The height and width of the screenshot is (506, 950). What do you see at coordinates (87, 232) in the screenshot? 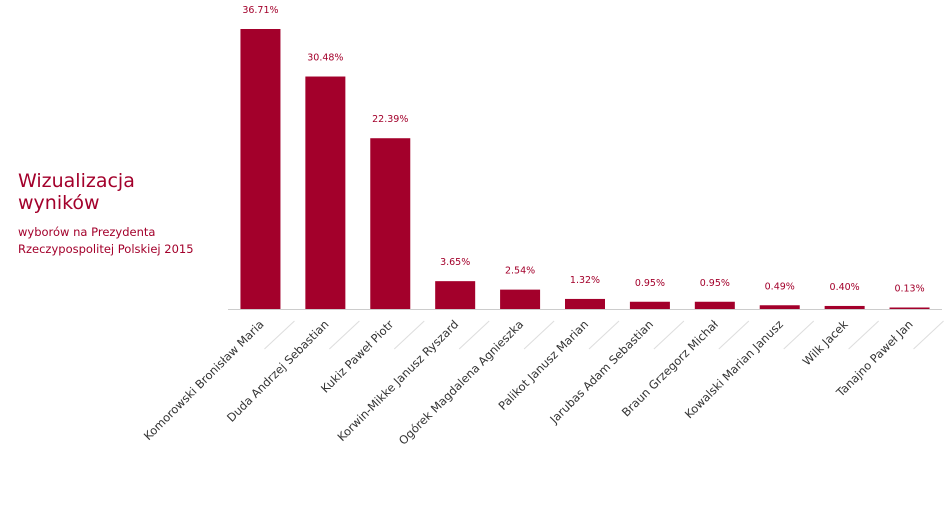
I see `chart-subtitle-line-1: wyborów na Prezydenta` at bounding box center [87, 232].